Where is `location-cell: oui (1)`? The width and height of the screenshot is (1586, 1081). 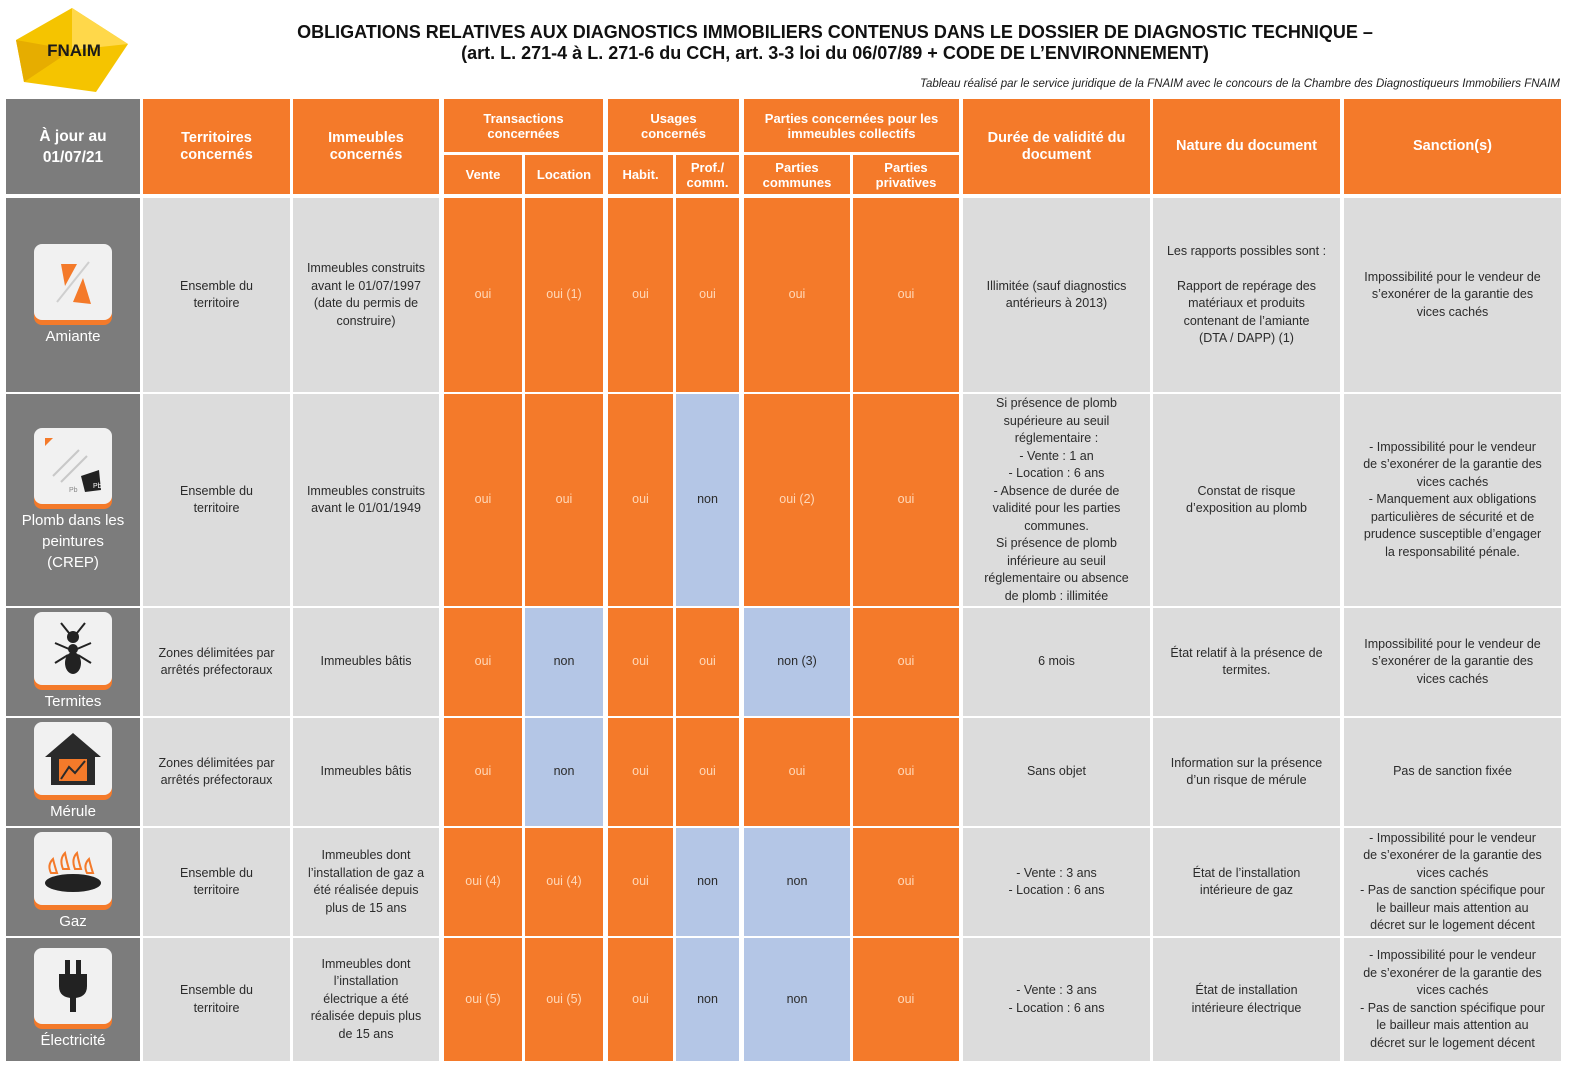 location-cell: oui (1) is located at coordinates (564, 295).